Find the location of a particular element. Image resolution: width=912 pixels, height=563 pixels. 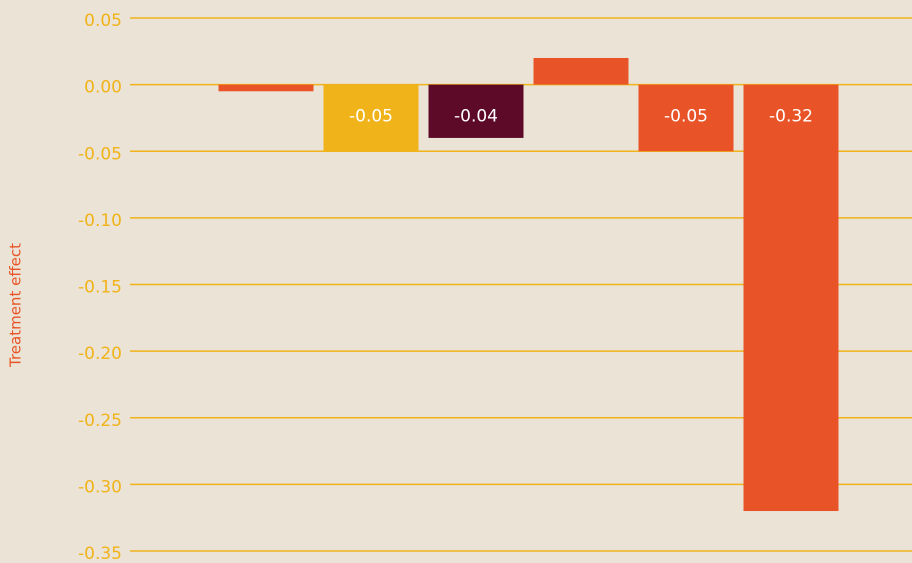

y-tick-label: -0.35 is located at coordinates (100, 553).